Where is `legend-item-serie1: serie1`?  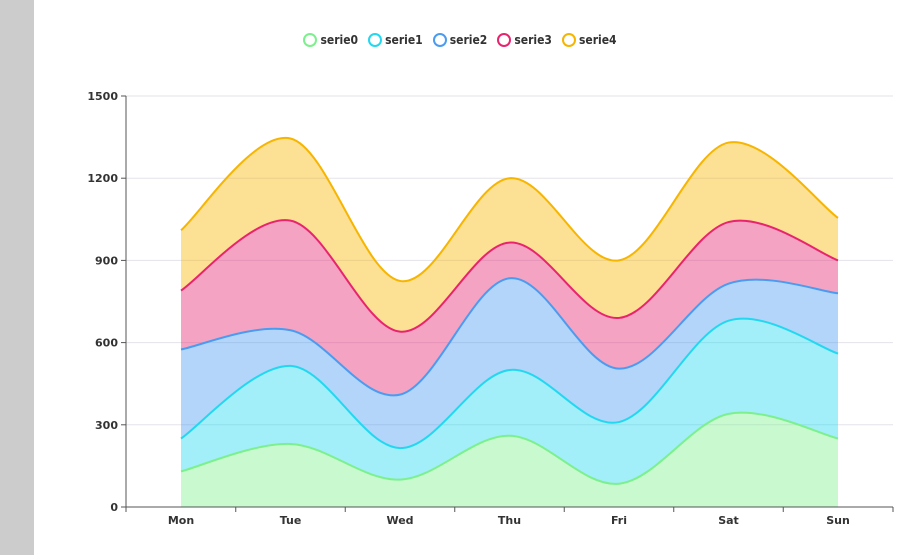 legend-item-serie1: serie1 is located at coordinates (395, 40).